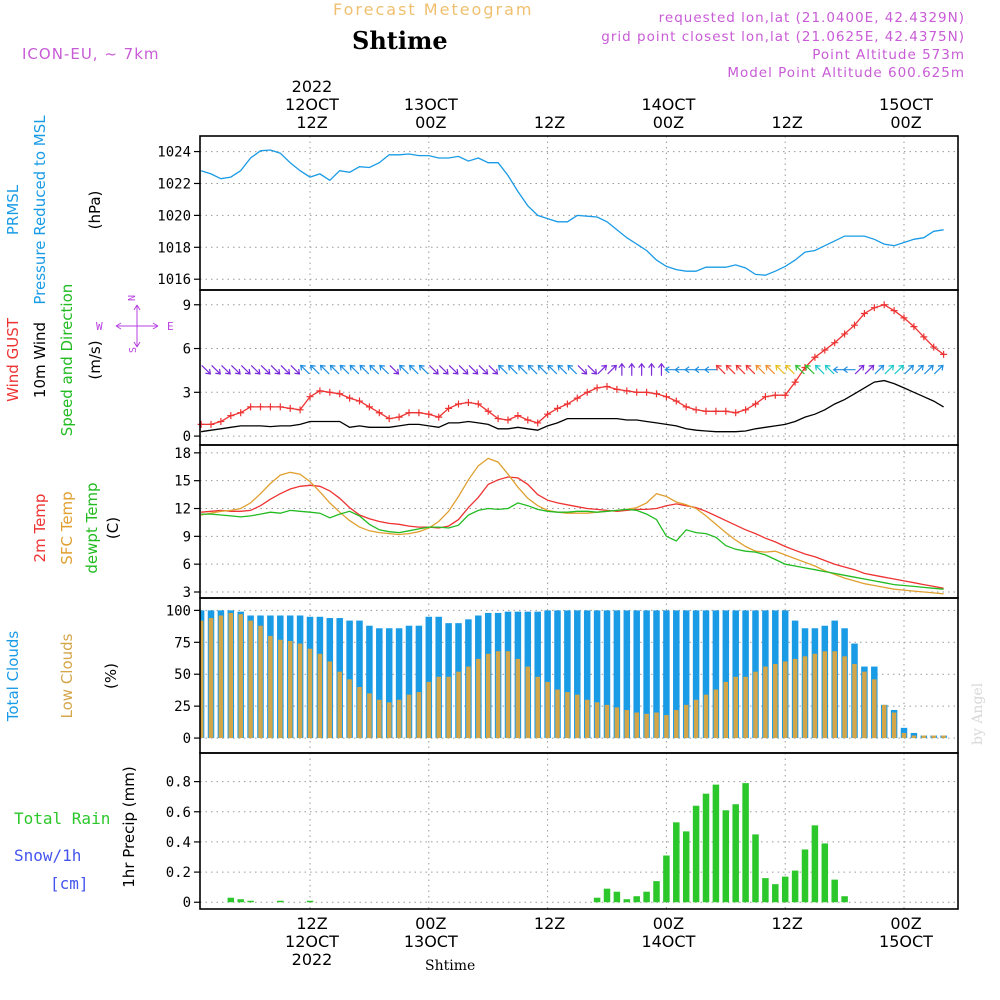 This screenshot has height=1000, width=1000. Describe the element at coordinates (40, 360) in the screenshot. I see `panel-title-wind: 10m Wind` at that location.